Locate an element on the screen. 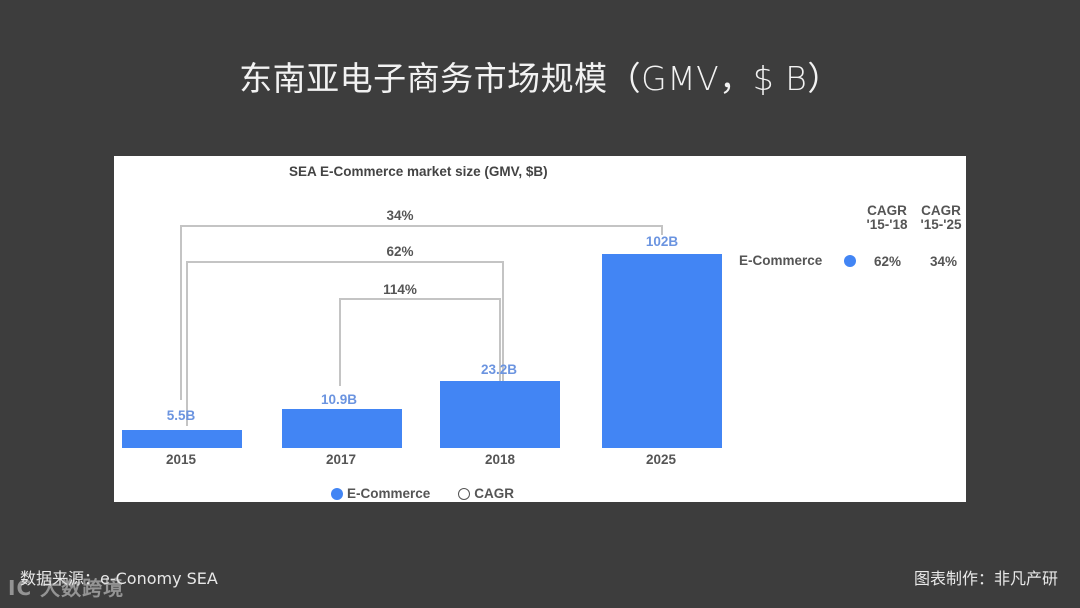  bar-2018 is located at coordinates (500, 414).